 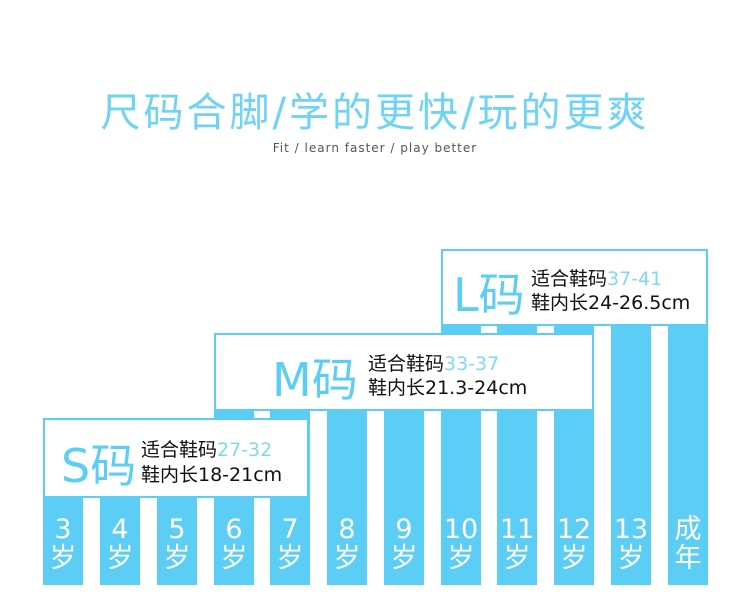 What do you see at coordinates (611, 303) in the screenshot?
I see `size-length-l: 鞋内长24-26.5cm` at bounding box center [611, 303].